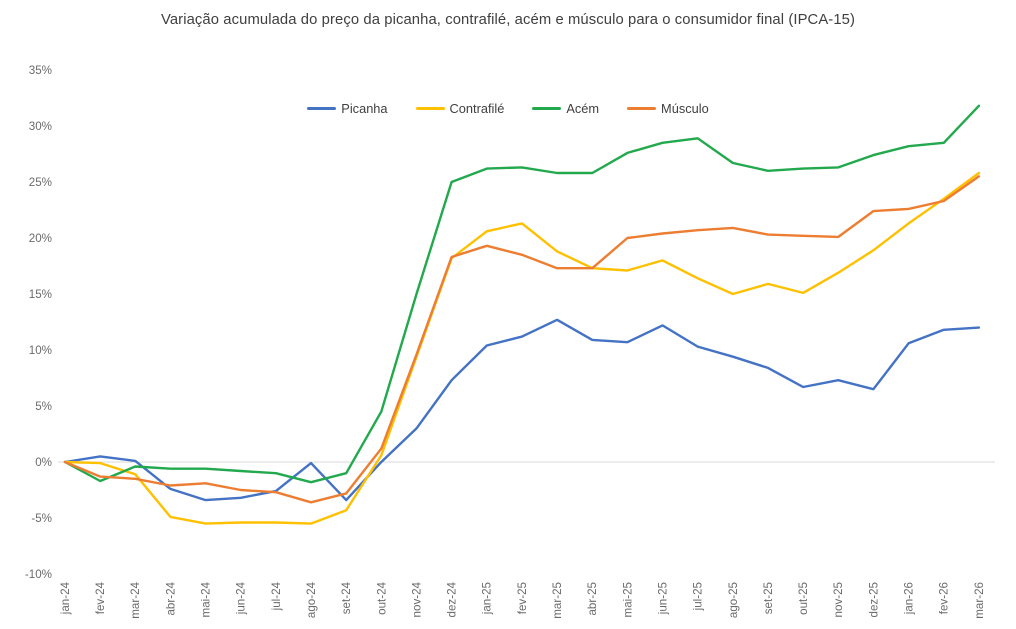 The image size is (1016, 629). I want to click on y-tick-label: 35%, so click(40, 70).